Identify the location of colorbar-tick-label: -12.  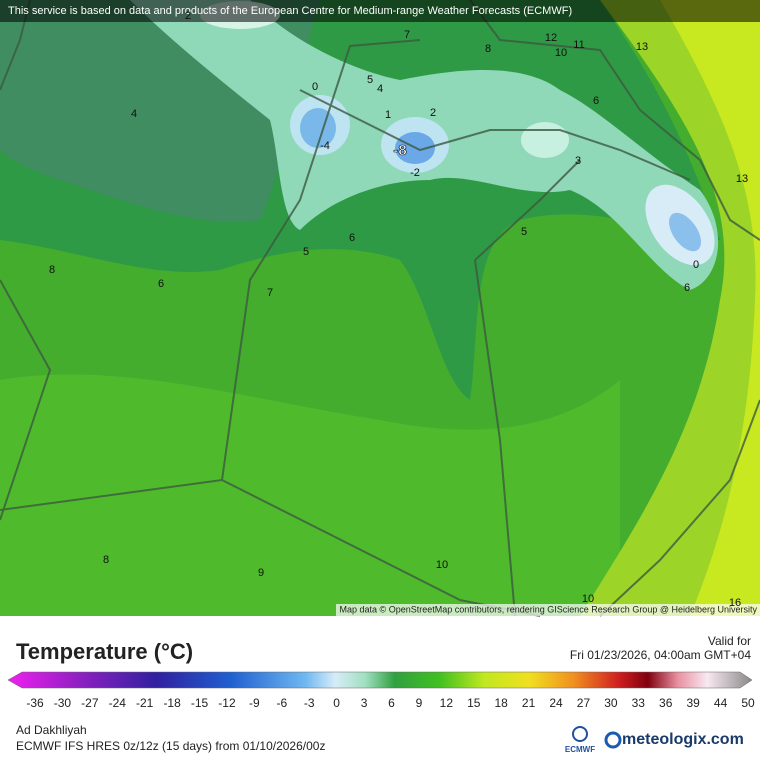
(227, 703).